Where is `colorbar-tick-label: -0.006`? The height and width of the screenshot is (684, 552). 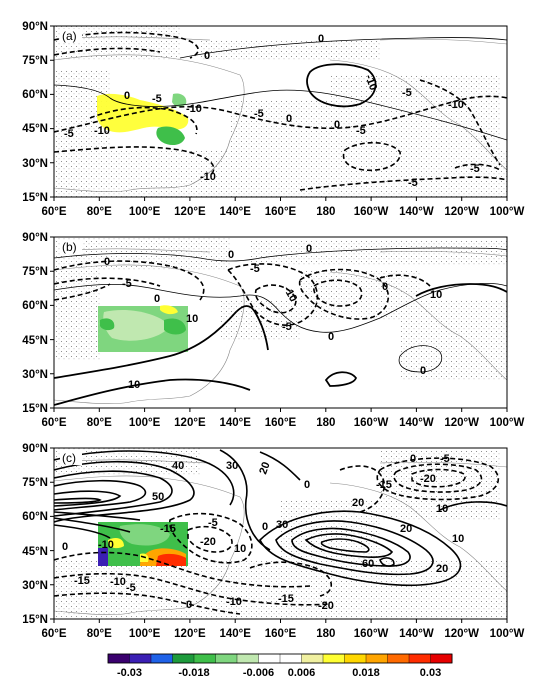
colorbar-tick-label: -0.006 is located at coordinates (258, 673).